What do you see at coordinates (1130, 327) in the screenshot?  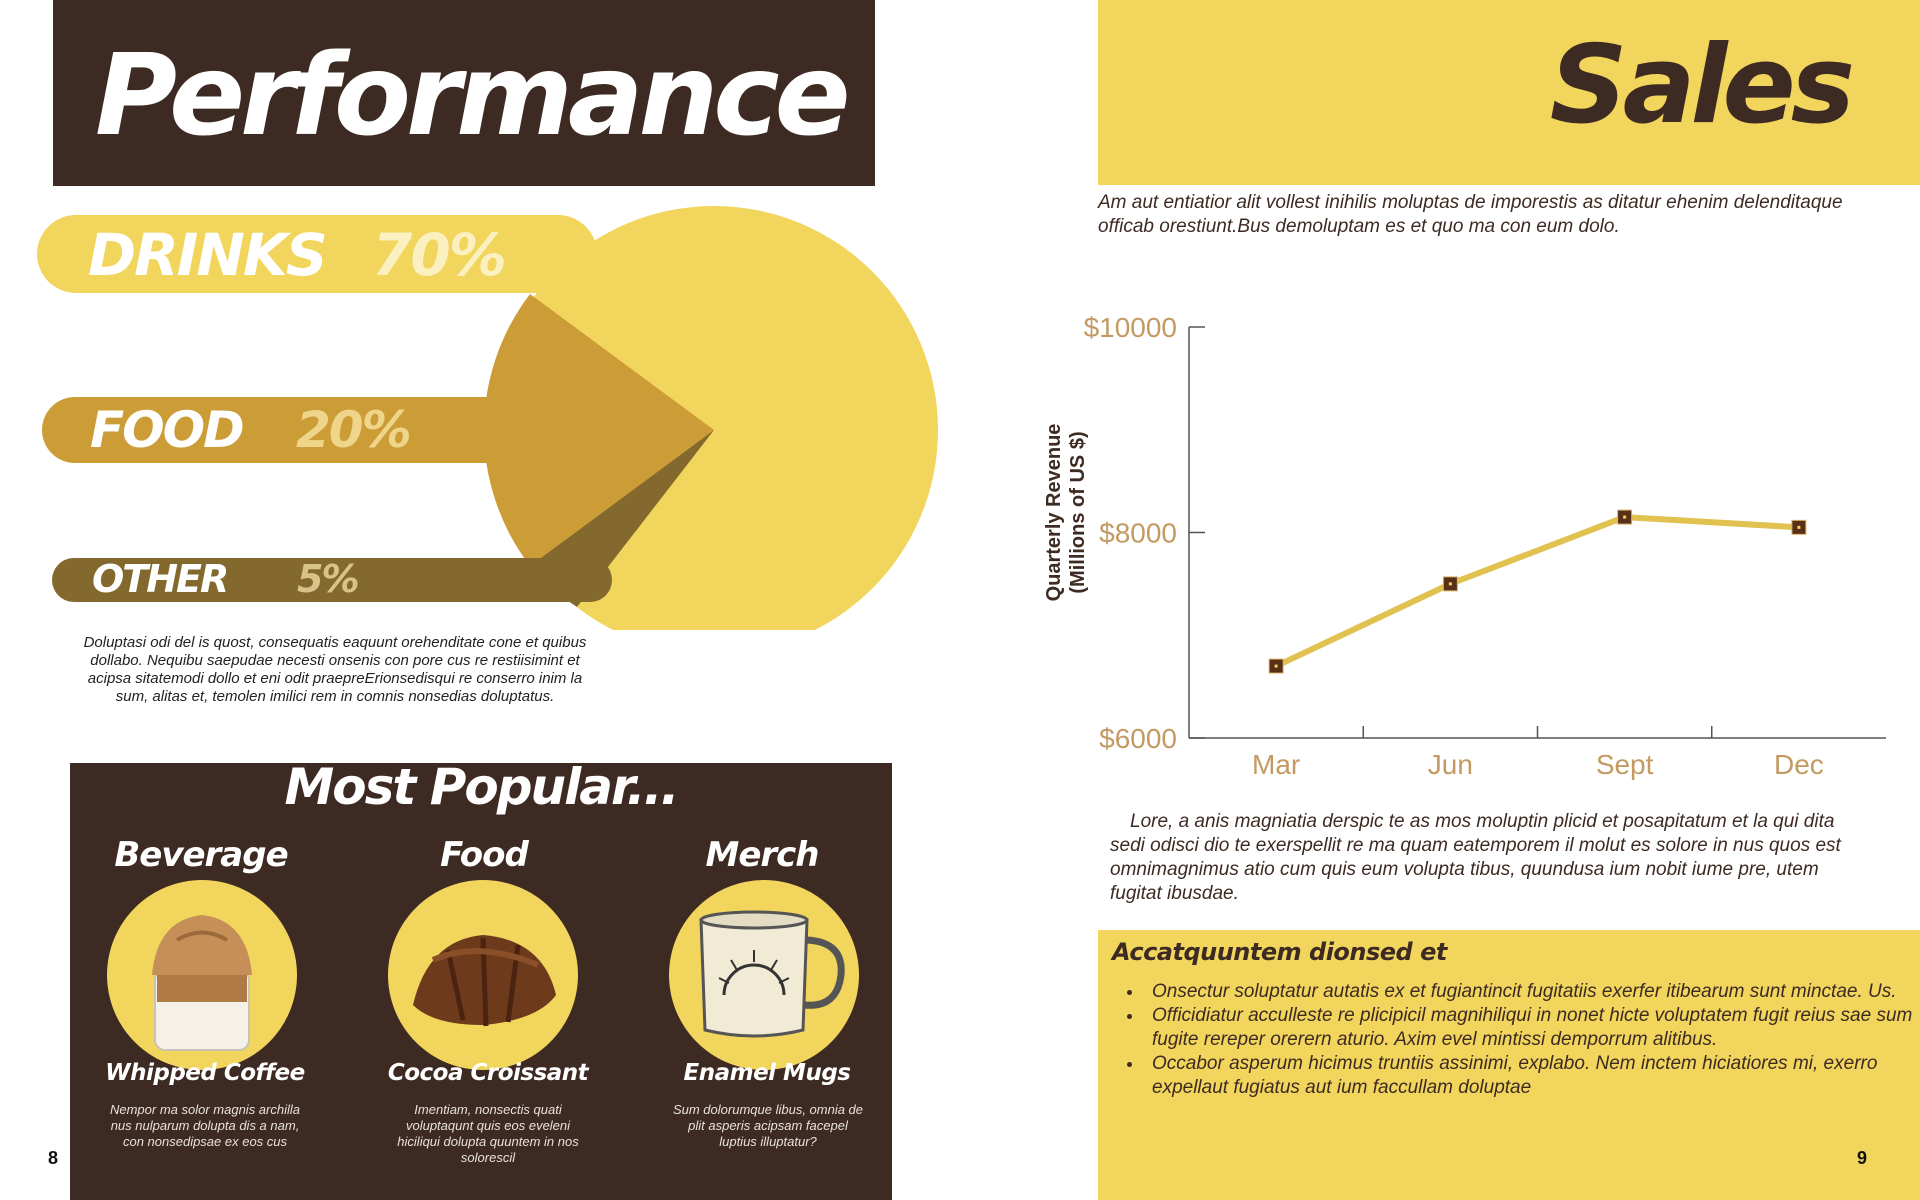 I see `y-tick-label: $10000` at bounding box center [1130, 327].